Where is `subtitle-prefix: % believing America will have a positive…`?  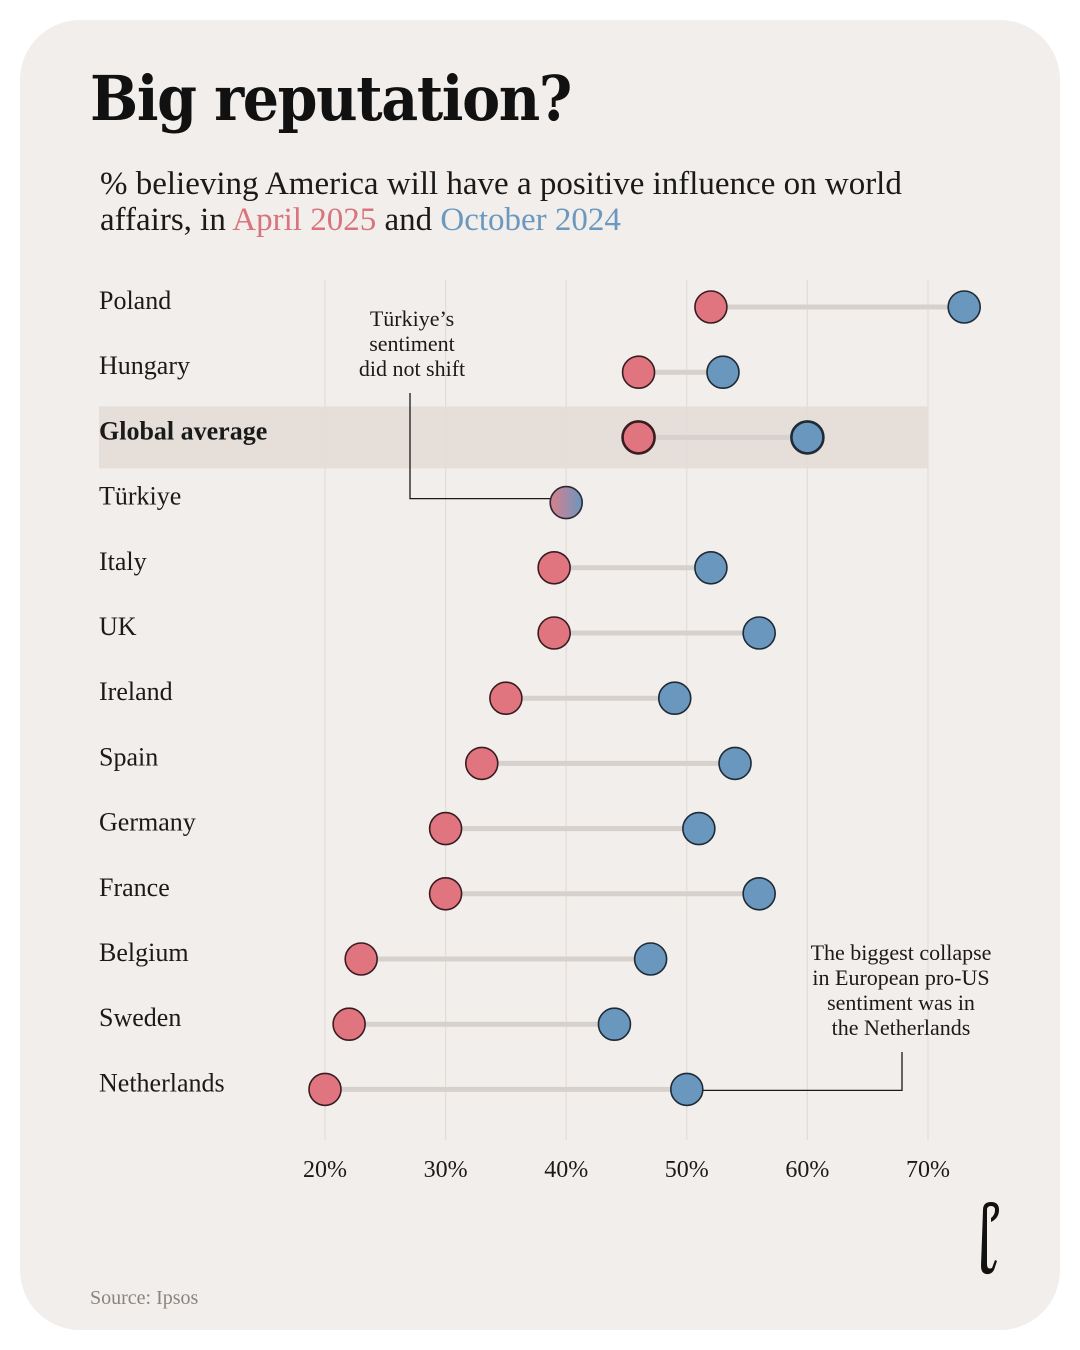 subtitle-prefix: % believing America will have a positive… is located at coordinates (501, 202).